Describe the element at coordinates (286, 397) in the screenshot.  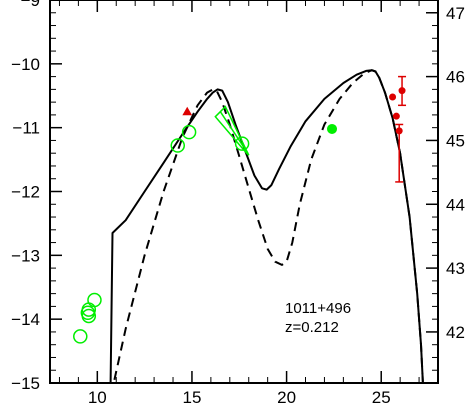
I see `x-tick-label: 20` at that location.